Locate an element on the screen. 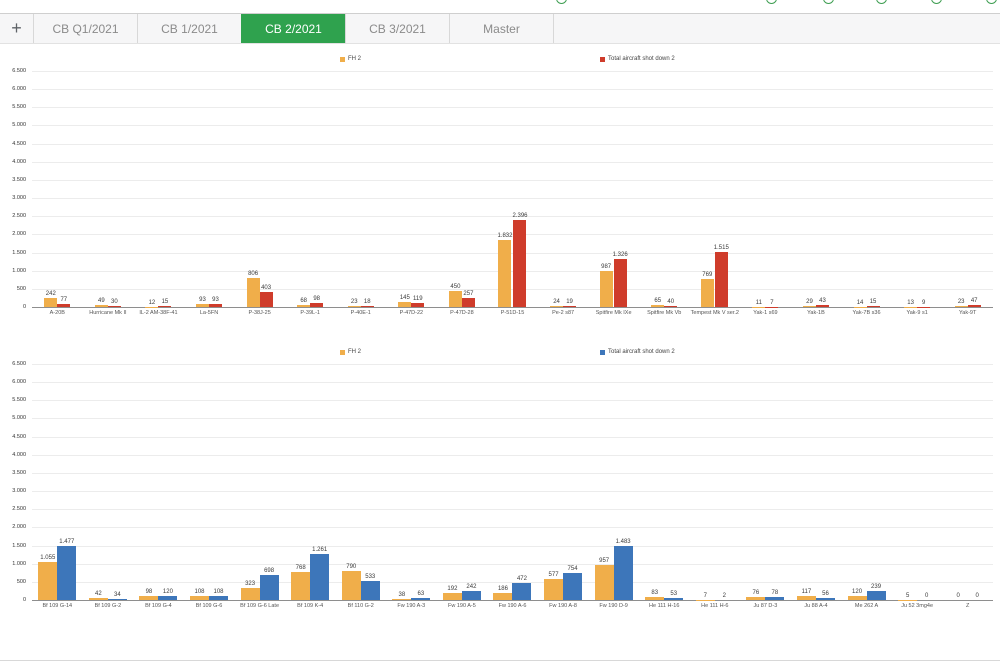 The image size is (1000, 667). x-axis-label: P-39L-1 is located at coordinates (310, 313).